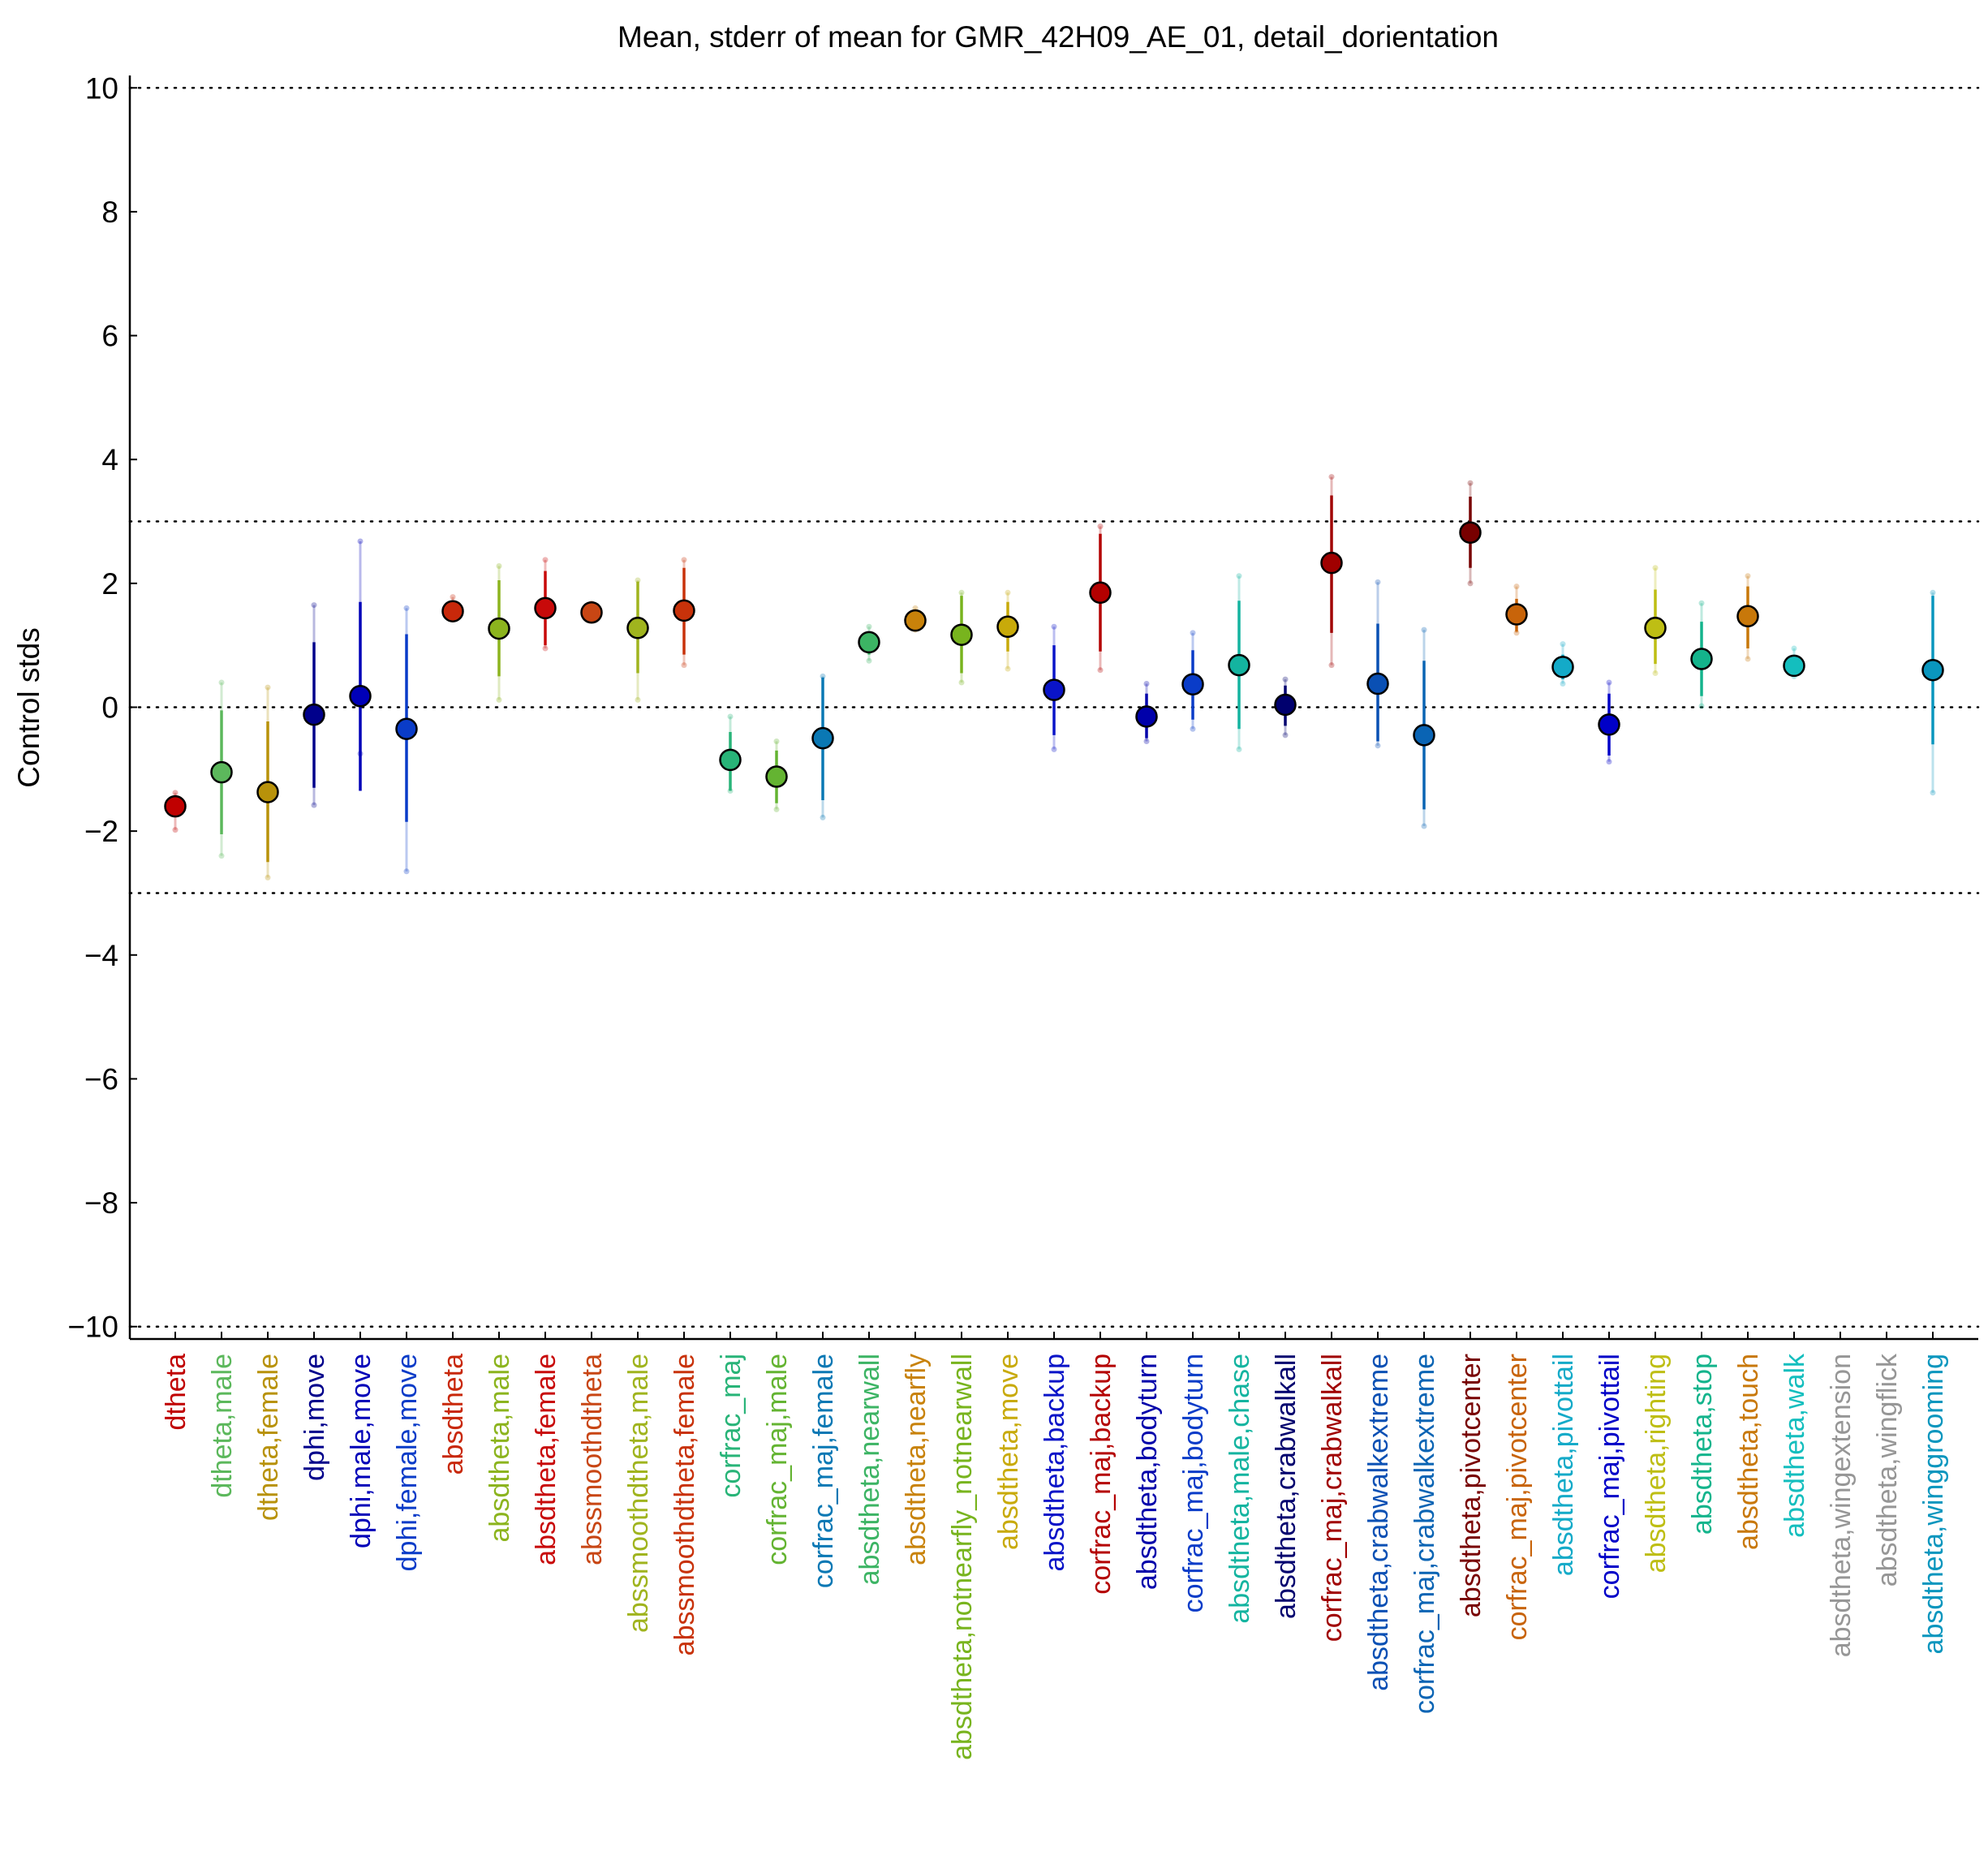  I want to click on x-tick-label: dphi,female,move, so click(407, 1462).